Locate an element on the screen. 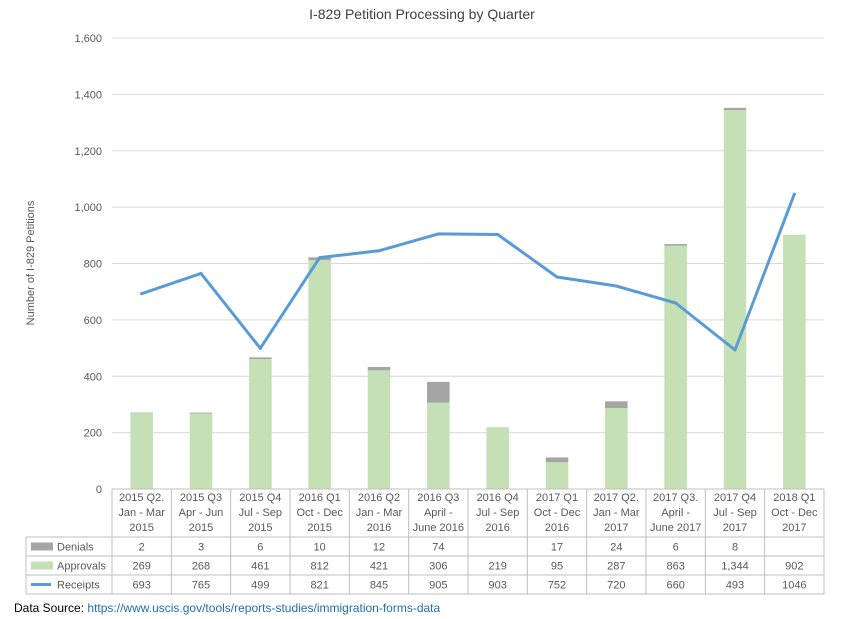  category-label: 2018 Q1 is located at coordinates (794, 498).